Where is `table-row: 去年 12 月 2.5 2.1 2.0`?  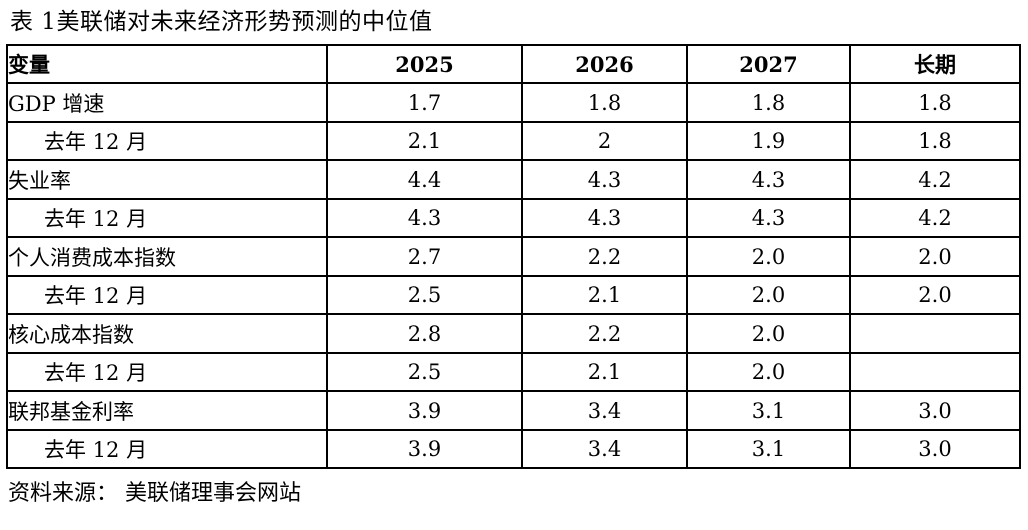
table-row: 去年 12 月 2.5 2.1 2.0 is located at coordinates (513, 372).